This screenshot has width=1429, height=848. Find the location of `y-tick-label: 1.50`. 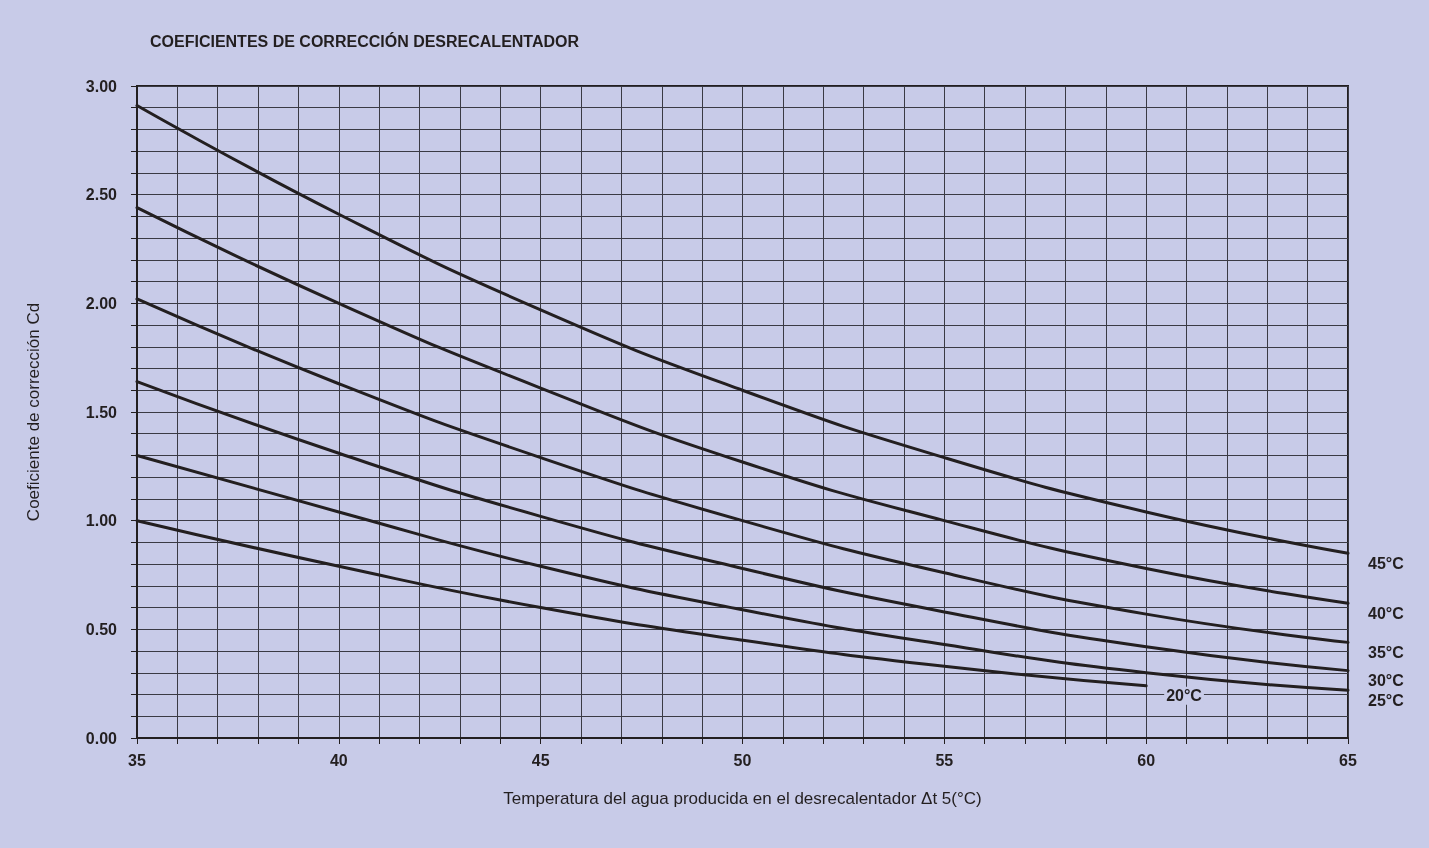

y-tick-label: 1.50 is located at coordinates (101, 412).